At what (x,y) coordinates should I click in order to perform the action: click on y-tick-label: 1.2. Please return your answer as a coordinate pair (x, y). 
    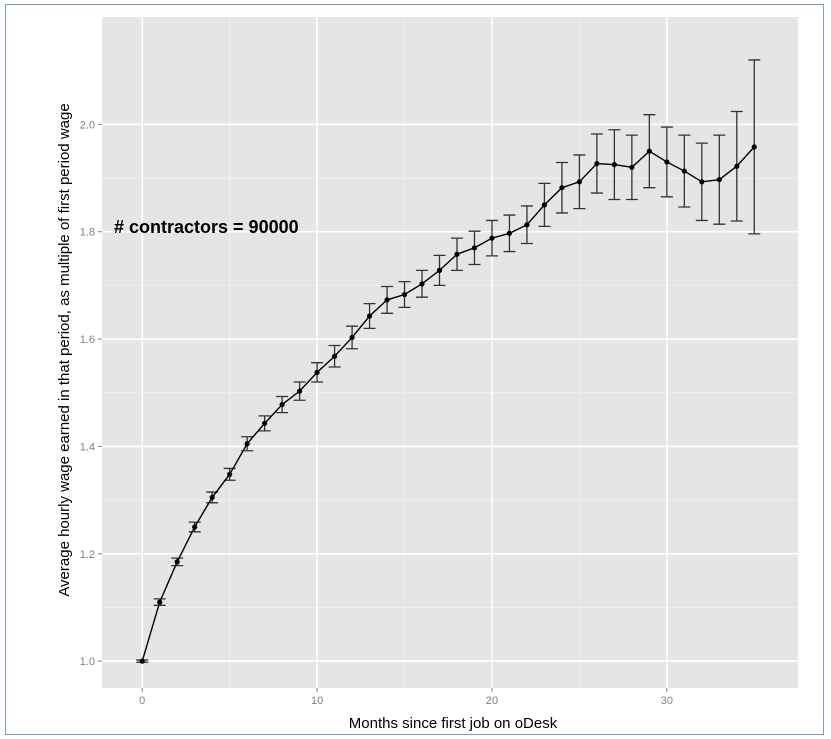
    Looking at the image, I should click on (87, 555).